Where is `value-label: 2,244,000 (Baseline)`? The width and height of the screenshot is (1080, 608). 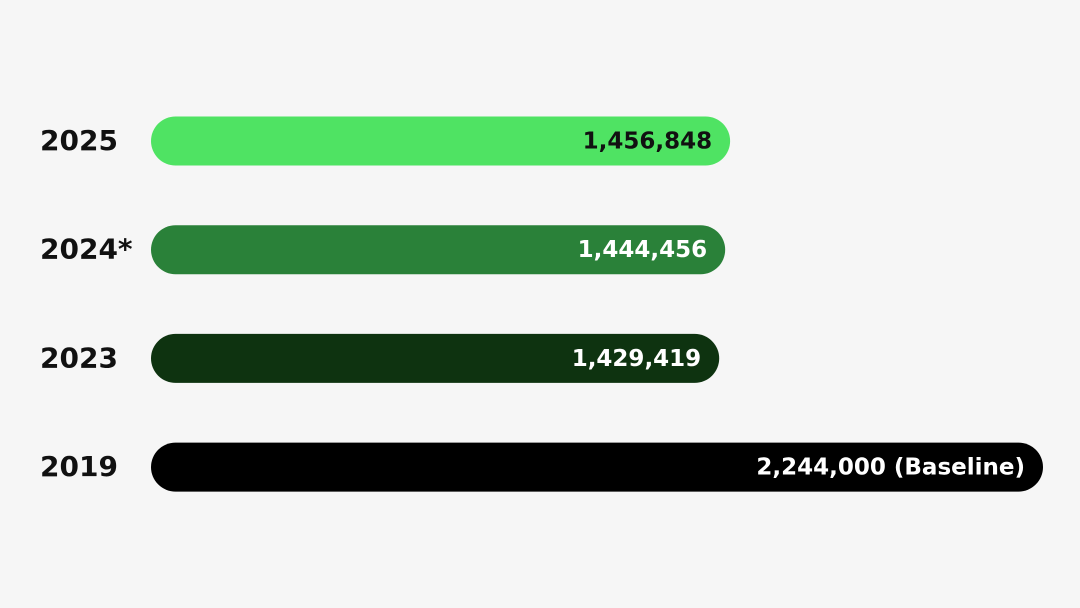 value-label: 2,244,000 (Baseline) is located at coordinates (890, 468).